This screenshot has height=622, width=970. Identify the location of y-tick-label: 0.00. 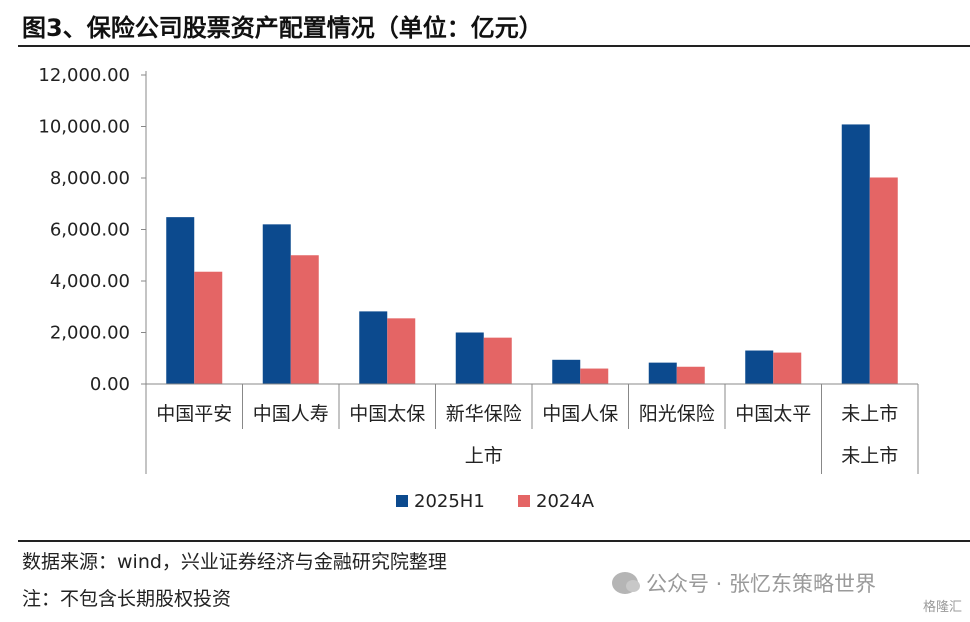
(110, 384).